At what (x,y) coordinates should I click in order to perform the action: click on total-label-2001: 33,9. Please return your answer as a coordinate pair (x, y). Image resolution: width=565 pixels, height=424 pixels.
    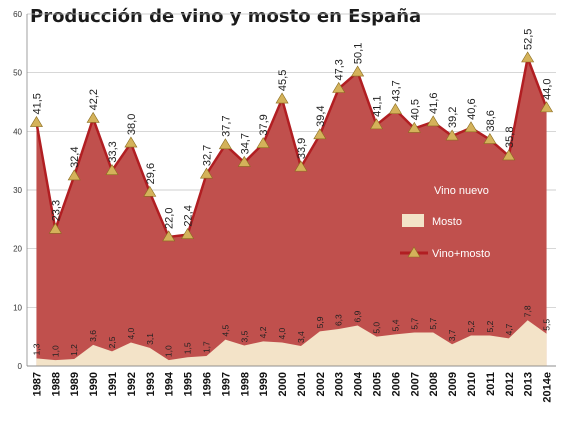
    Looking at the image, I should click on (302, 148).